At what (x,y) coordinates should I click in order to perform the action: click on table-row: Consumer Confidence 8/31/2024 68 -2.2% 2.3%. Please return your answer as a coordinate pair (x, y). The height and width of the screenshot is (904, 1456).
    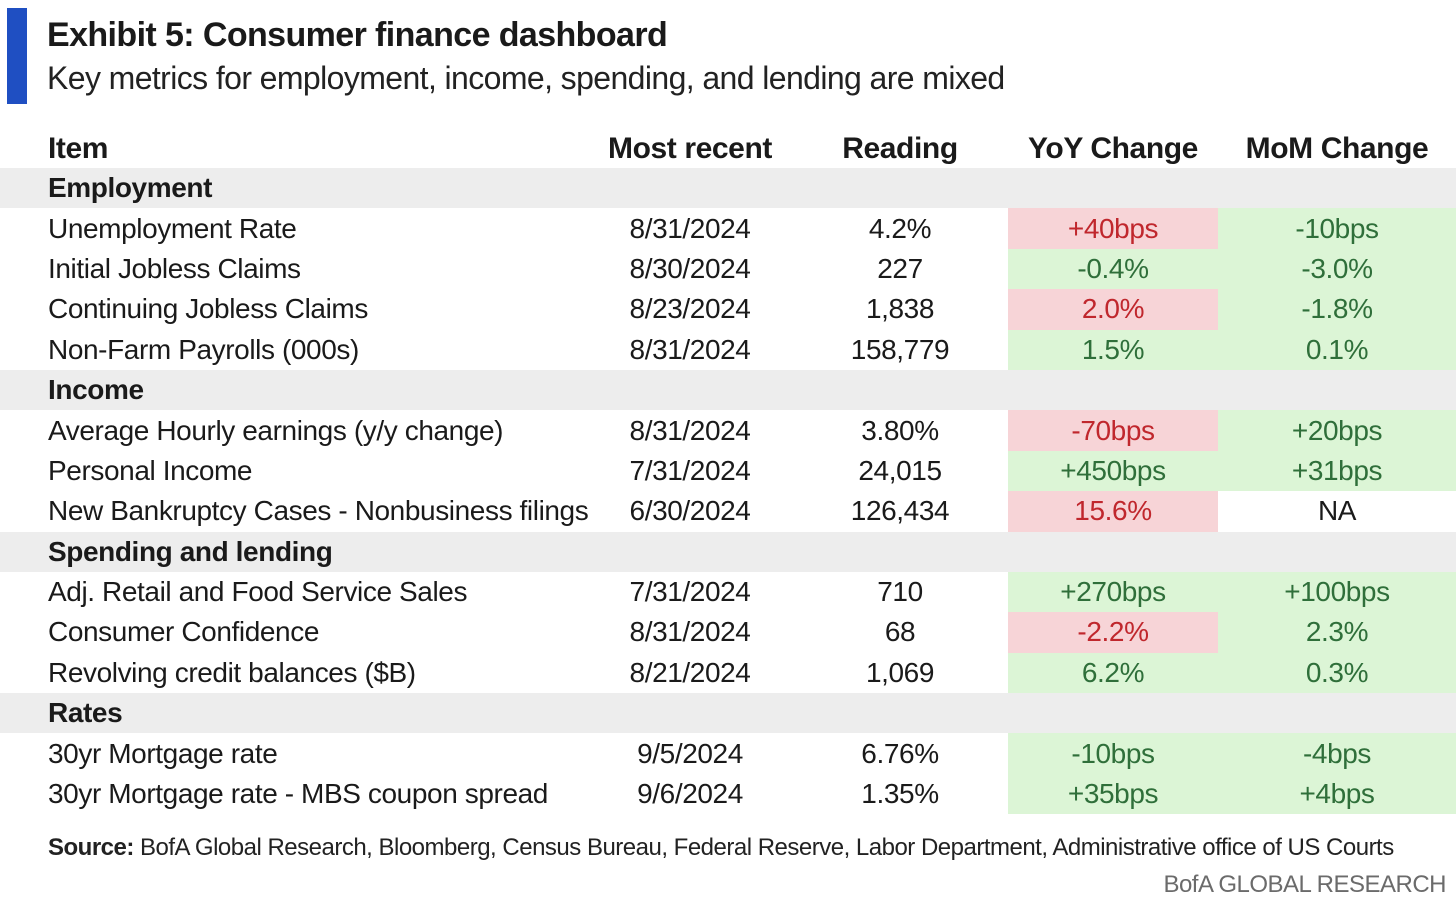
    Looking at the image, I should click on (728, 632).